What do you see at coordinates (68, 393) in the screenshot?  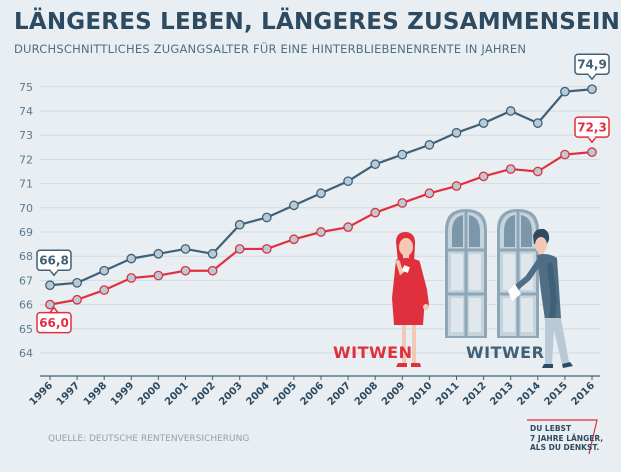 I see `x-tick-label: 1997` at bounding box center [68, 393].